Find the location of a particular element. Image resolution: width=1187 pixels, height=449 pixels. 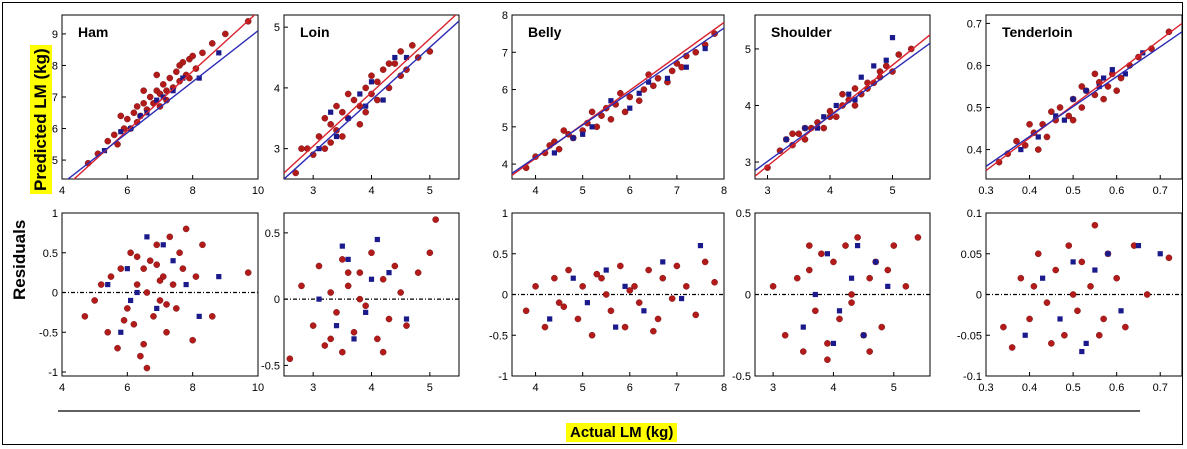

panel-8-x-tick-label: 6 is located at coordinates (630, 388).